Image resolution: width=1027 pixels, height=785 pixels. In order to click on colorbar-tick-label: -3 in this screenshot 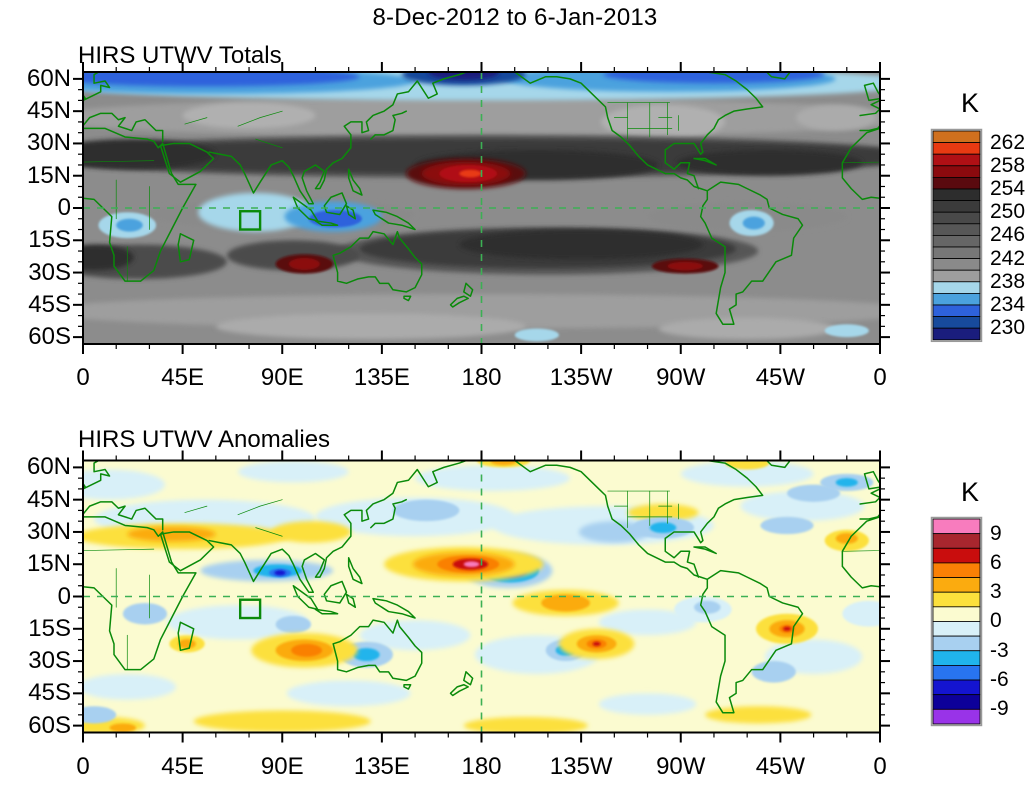, I will do `click(999, 650)`.